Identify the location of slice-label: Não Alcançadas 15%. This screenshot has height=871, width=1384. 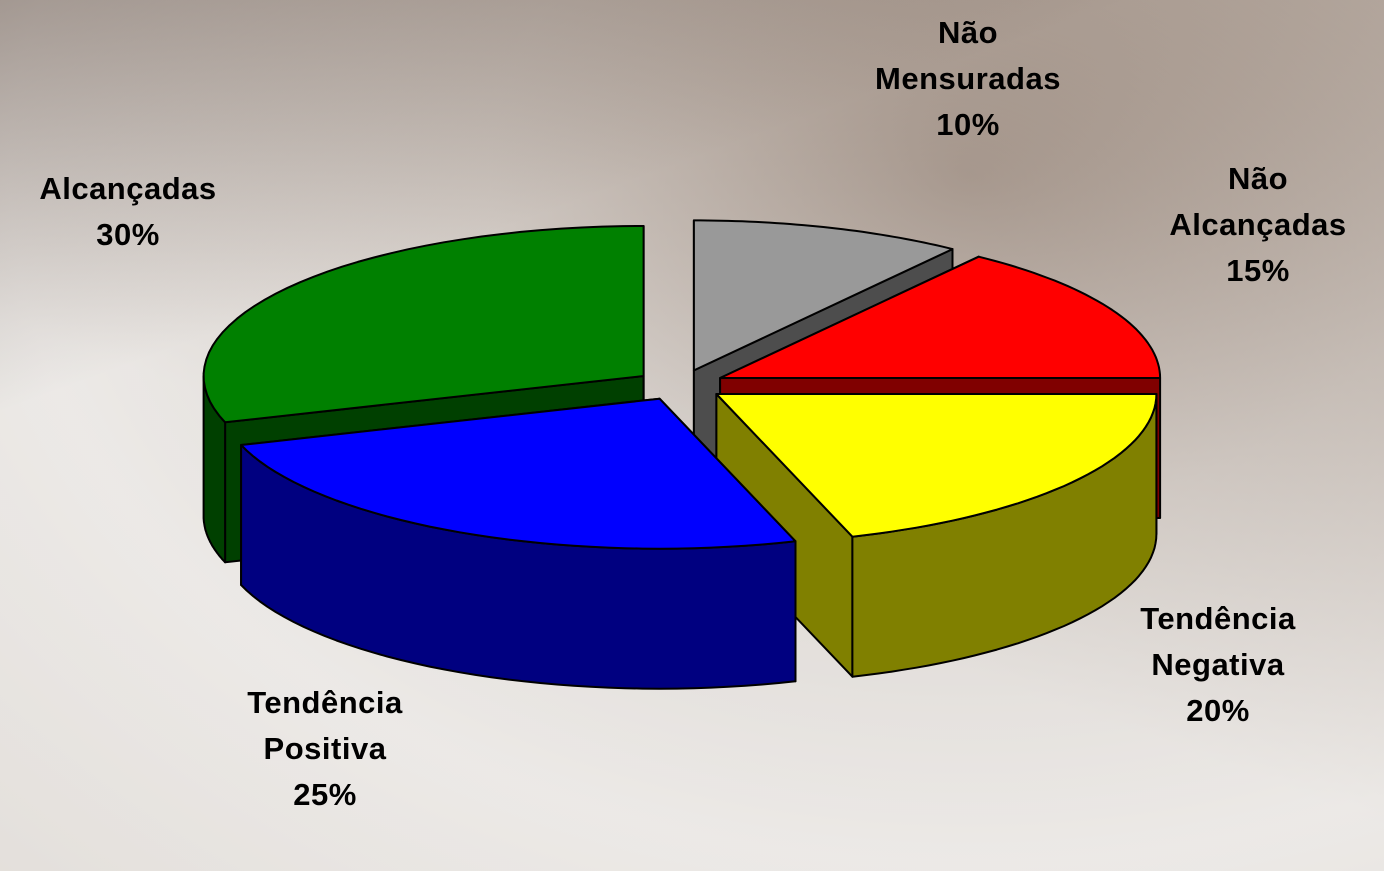
(1258, 225).